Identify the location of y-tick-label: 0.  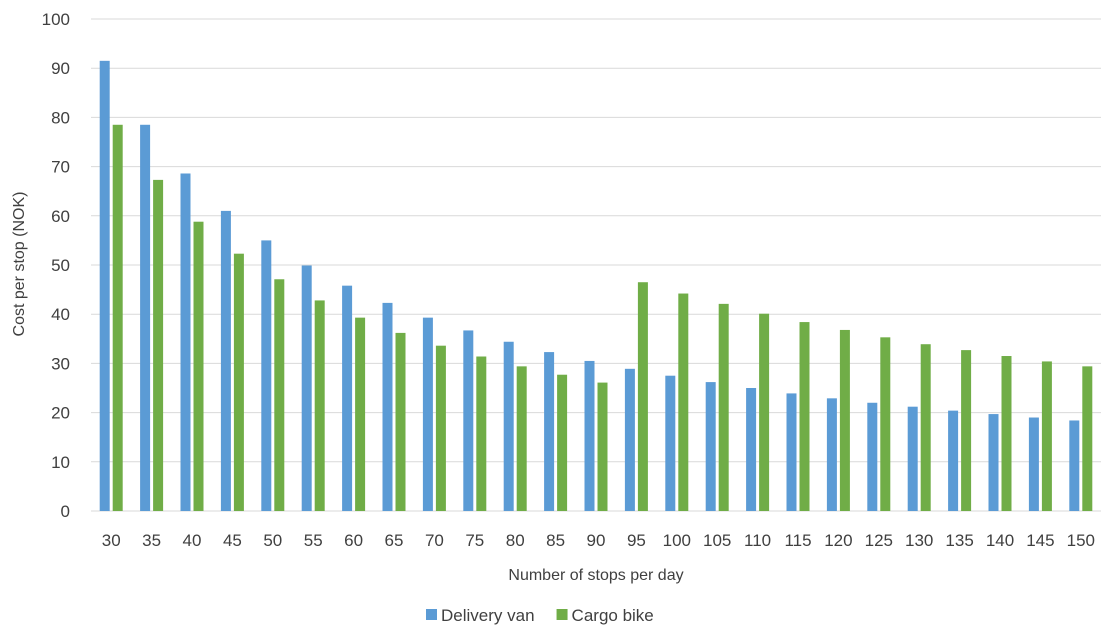
(65, 511).